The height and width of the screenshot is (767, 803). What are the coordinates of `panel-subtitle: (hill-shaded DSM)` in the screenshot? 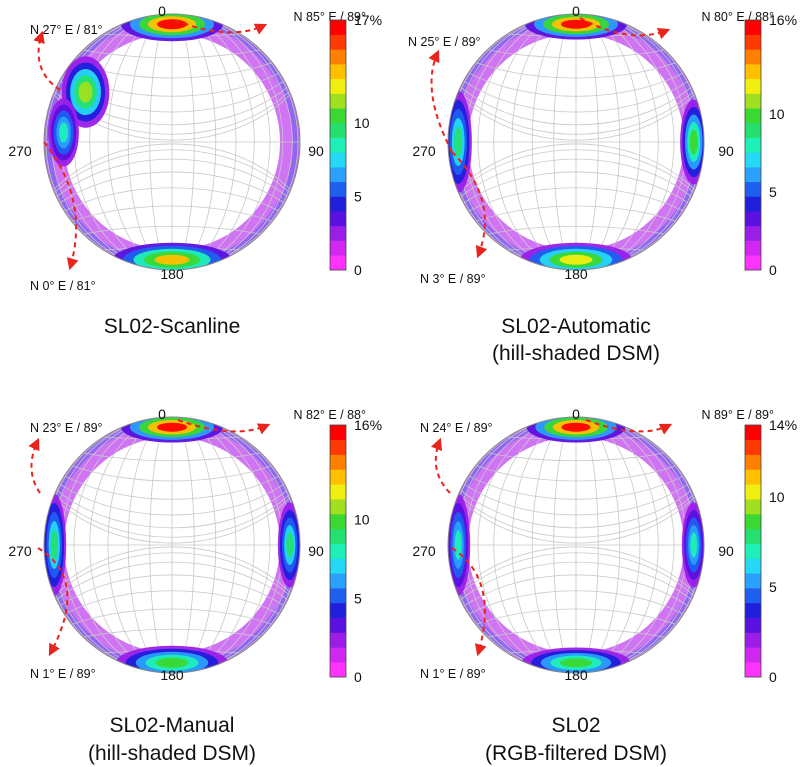 It's located at (576, 353).